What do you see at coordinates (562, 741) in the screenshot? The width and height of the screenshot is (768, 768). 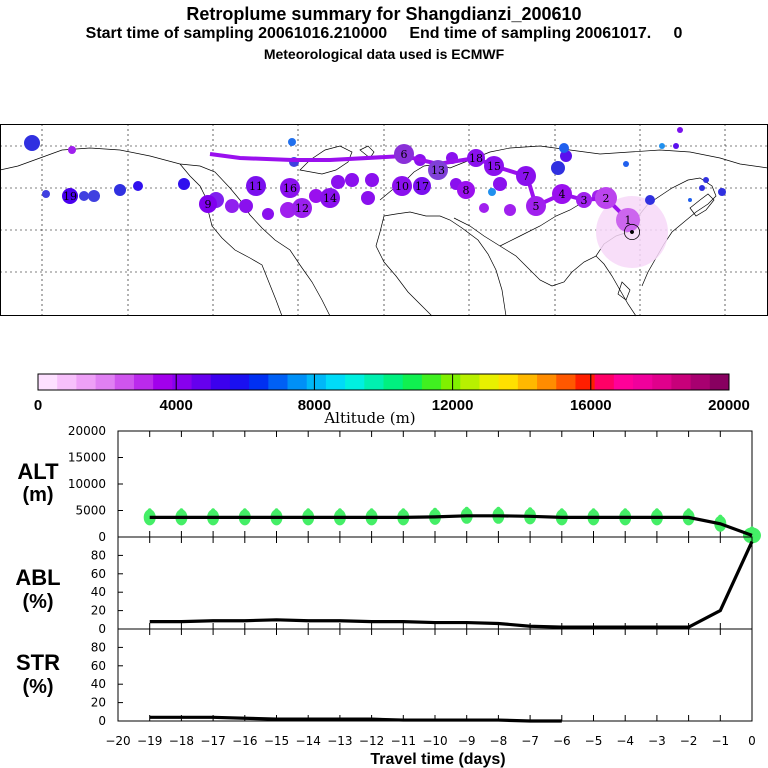 I see `x-tick-label: −6` at bounding box center [562, 741].